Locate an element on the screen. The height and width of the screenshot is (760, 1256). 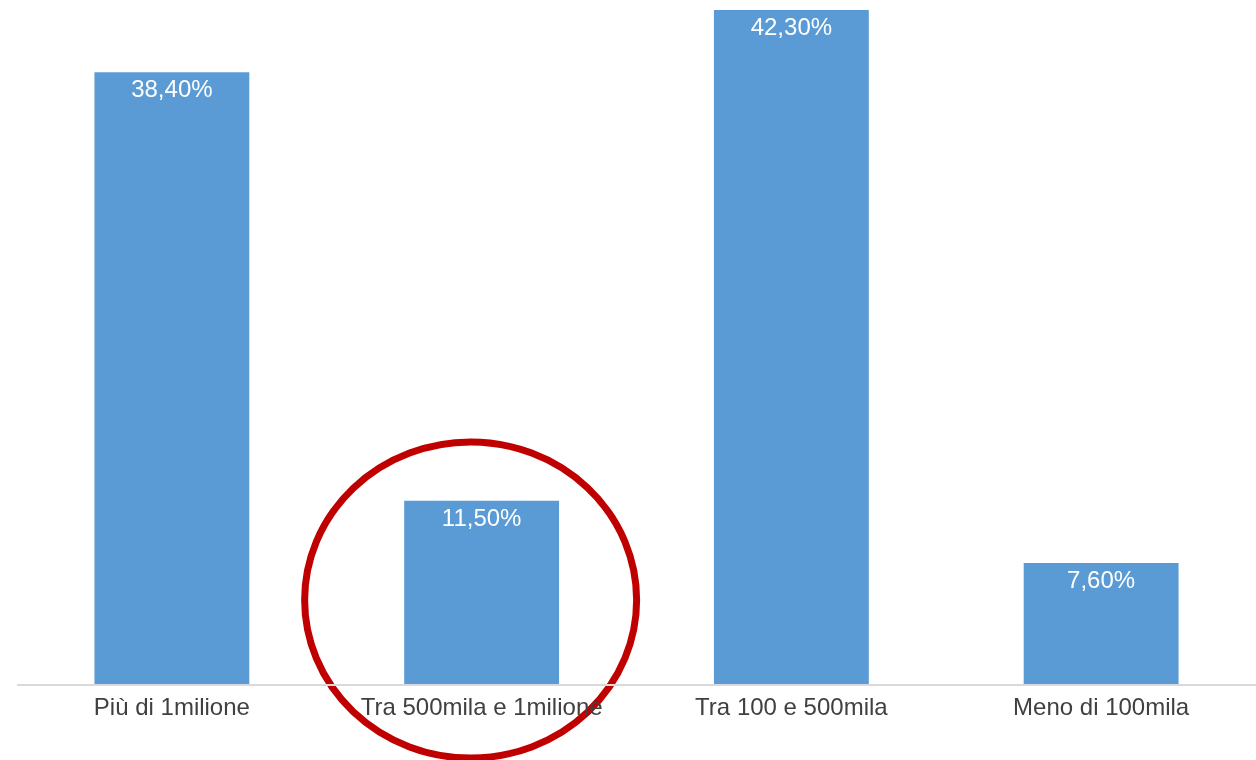
data-label: 42,30% is located at coordinates (791, 26).